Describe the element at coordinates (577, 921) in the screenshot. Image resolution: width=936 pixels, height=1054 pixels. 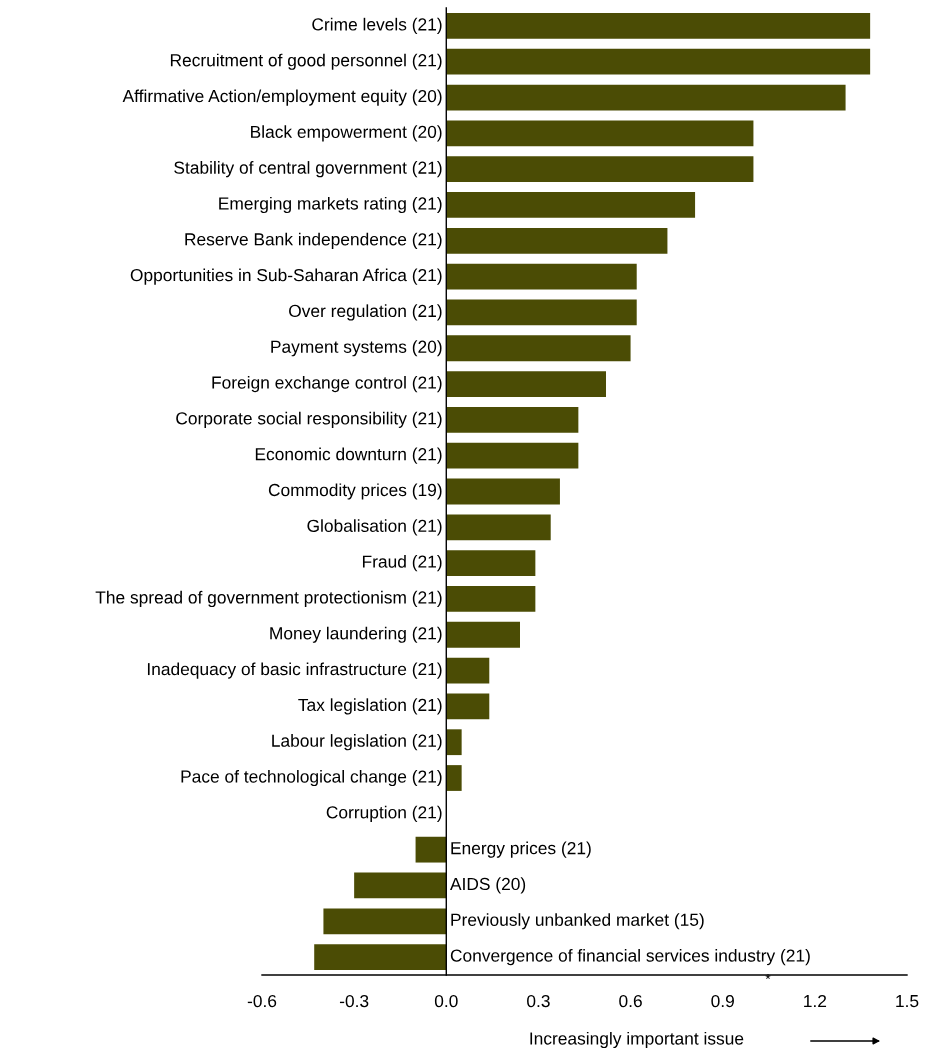
I see `y-tick-label: Previously unbanked market (15)` at that location.